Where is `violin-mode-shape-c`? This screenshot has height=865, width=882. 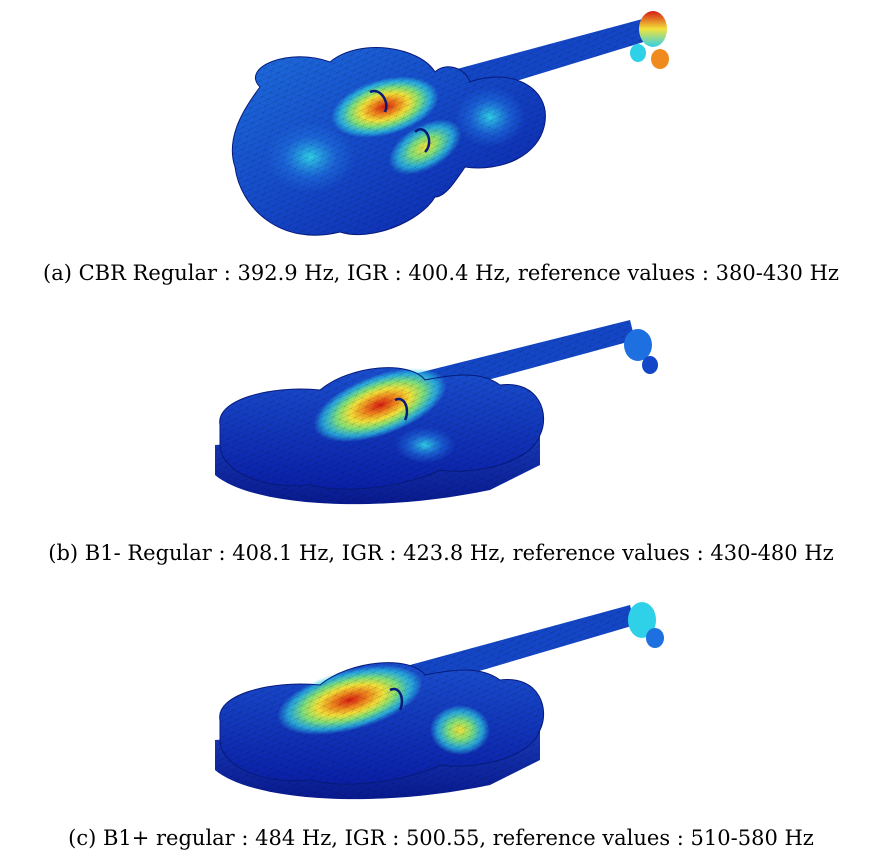
violin-mode-shape-c is located at coordinates (440, 700).